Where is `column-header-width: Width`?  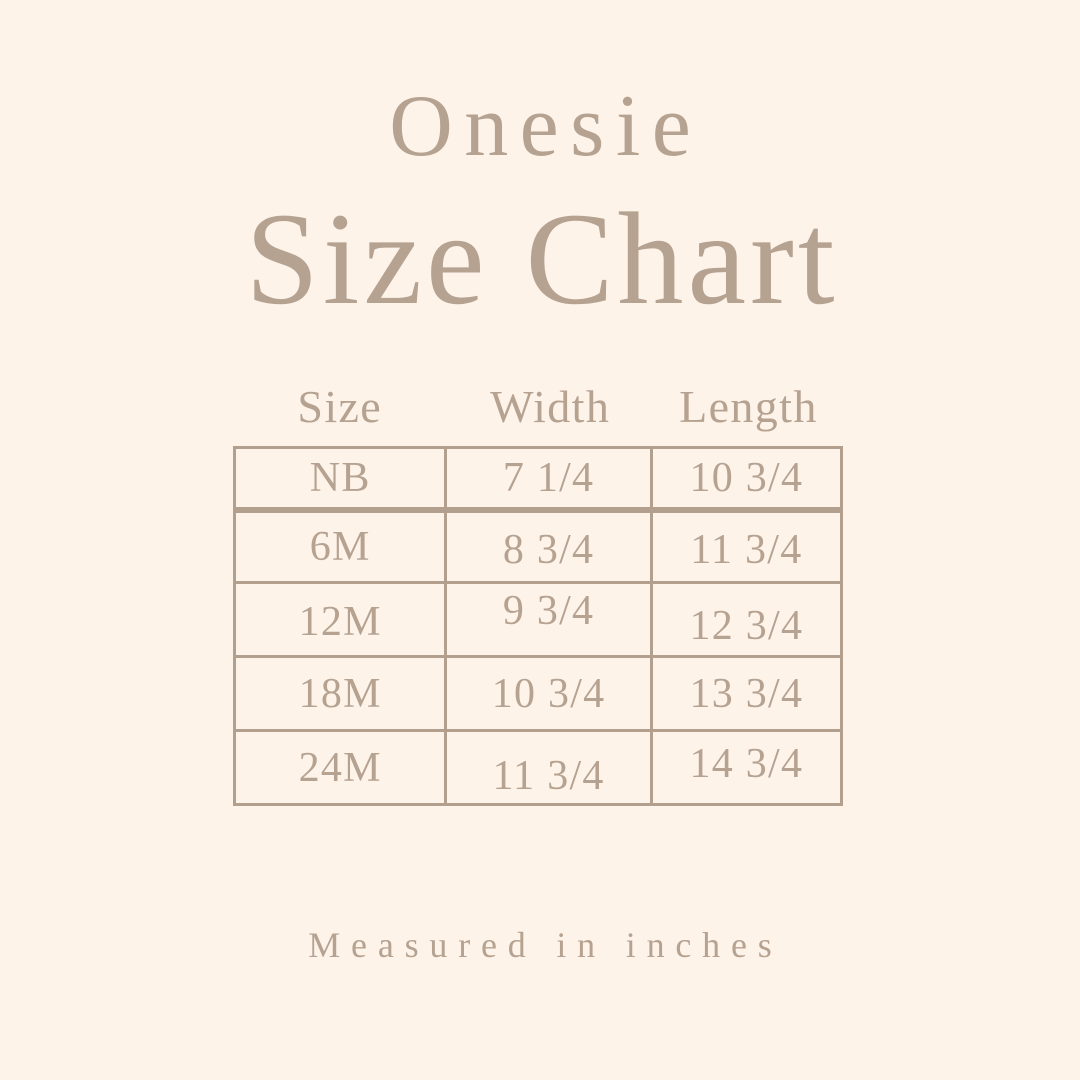
column-header-width: Width is located at coordinates (550, 406).